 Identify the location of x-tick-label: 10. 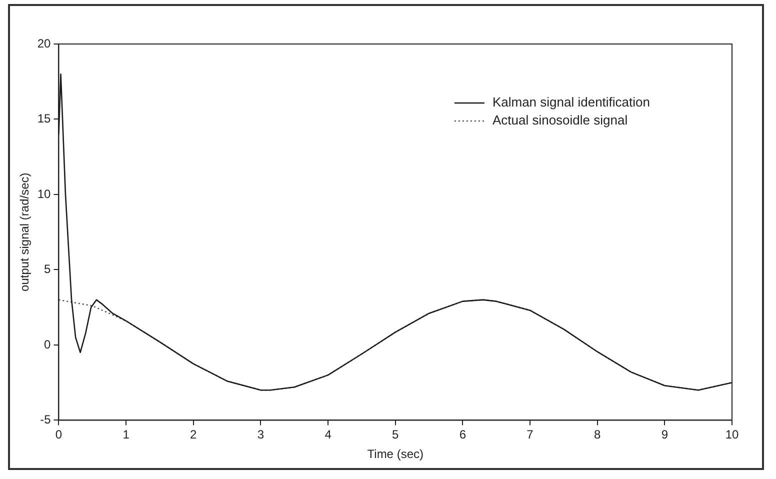
(732, 435).